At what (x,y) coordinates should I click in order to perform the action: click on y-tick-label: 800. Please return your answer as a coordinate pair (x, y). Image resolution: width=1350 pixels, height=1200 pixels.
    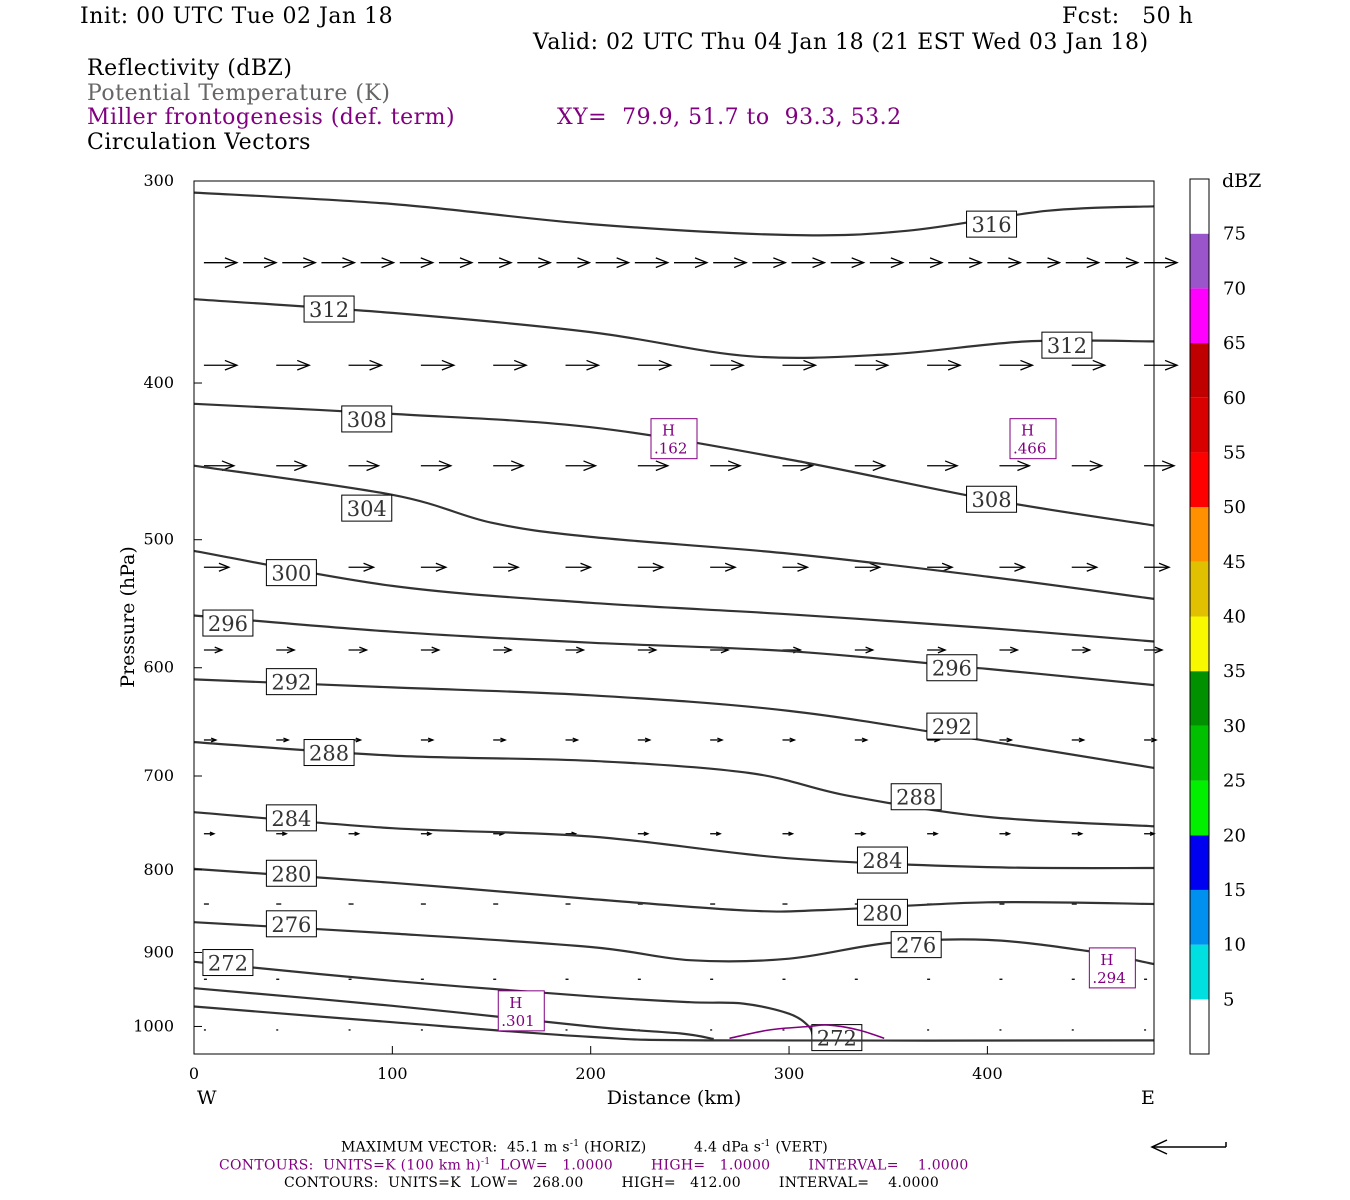
    Looking at the image, I should click on (158, 869).